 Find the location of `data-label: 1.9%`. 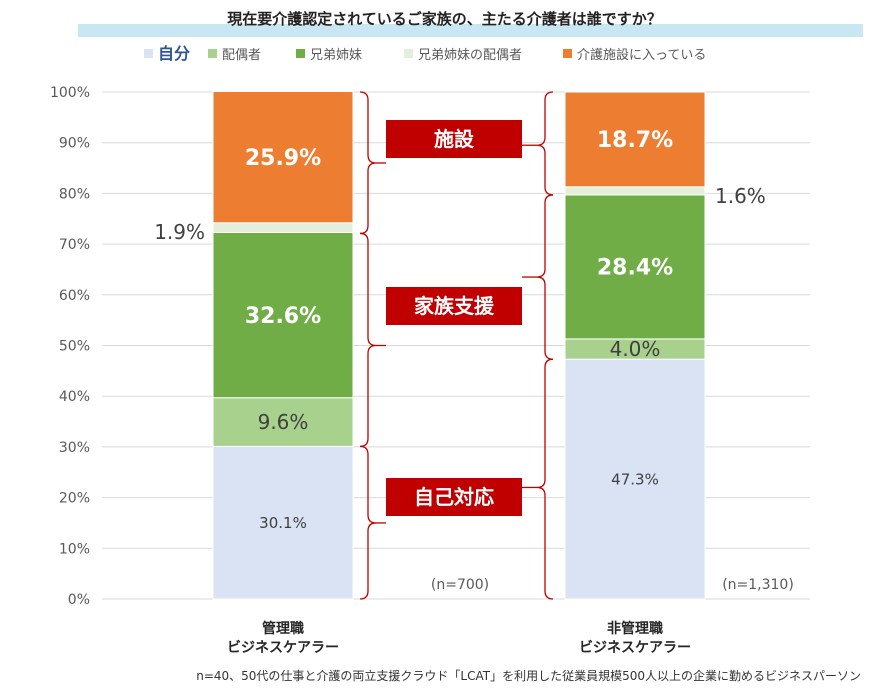

data-label: 1.9% is located at coordinates (179, 232).